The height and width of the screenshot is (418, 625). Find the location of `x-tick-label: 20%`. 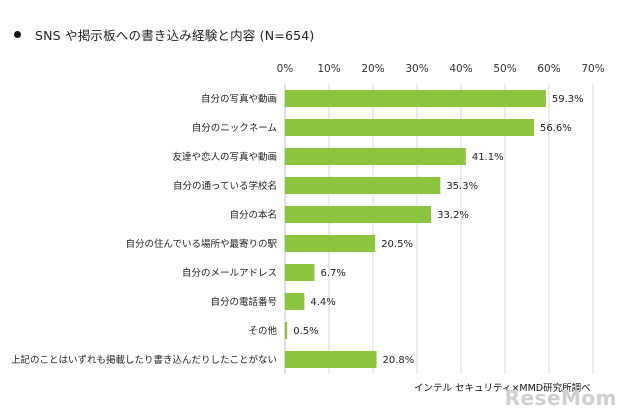

x-tick-label: 20% is located at coordinates (372, 69).